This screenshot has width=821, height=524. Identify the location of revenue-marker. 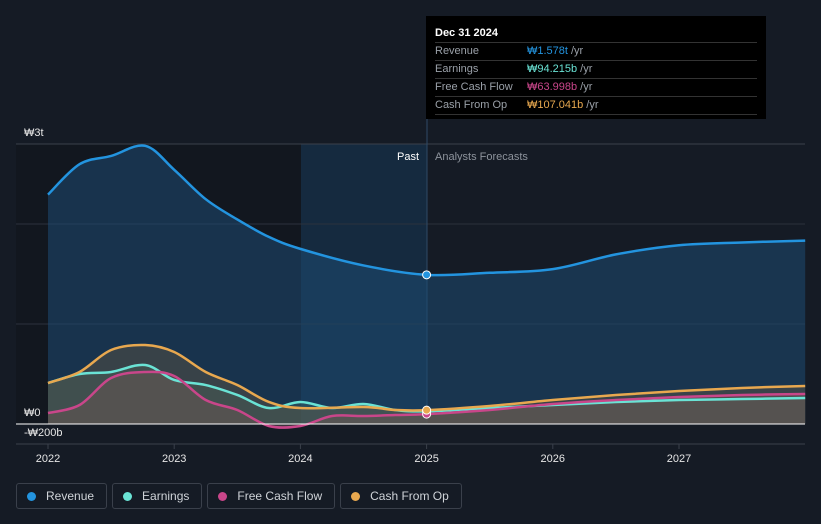
(427, 275).